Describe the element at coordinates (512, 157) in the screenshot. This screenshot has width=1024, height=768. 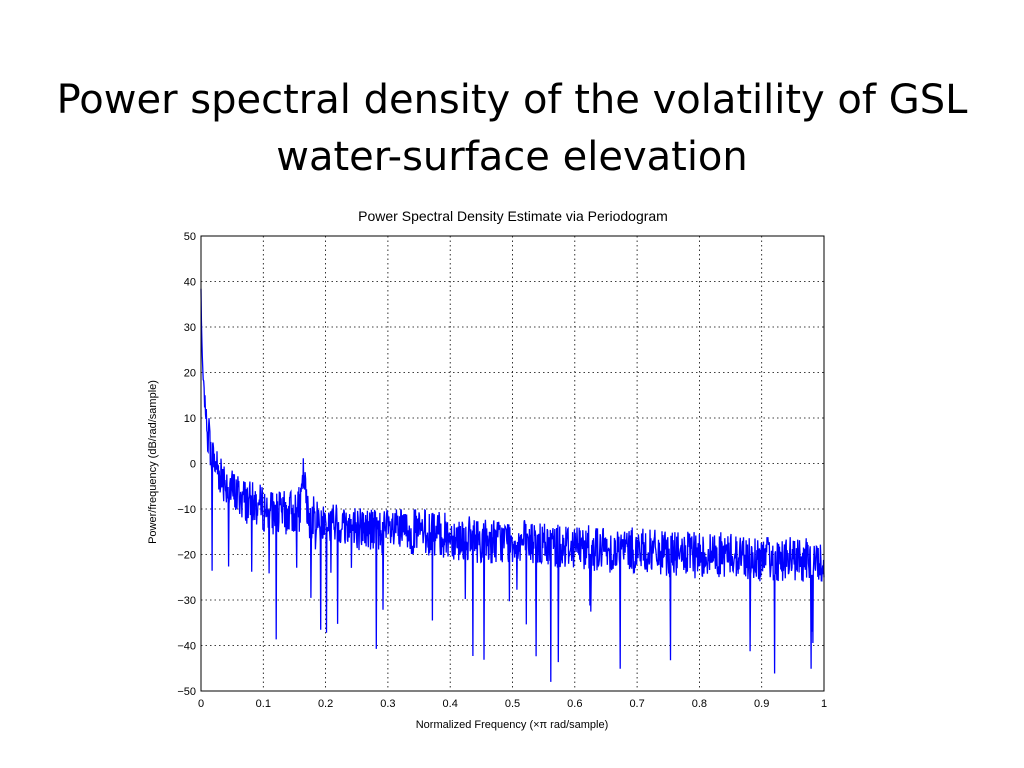
I see `slide-title-line-2: water-surface elevation` at that location.